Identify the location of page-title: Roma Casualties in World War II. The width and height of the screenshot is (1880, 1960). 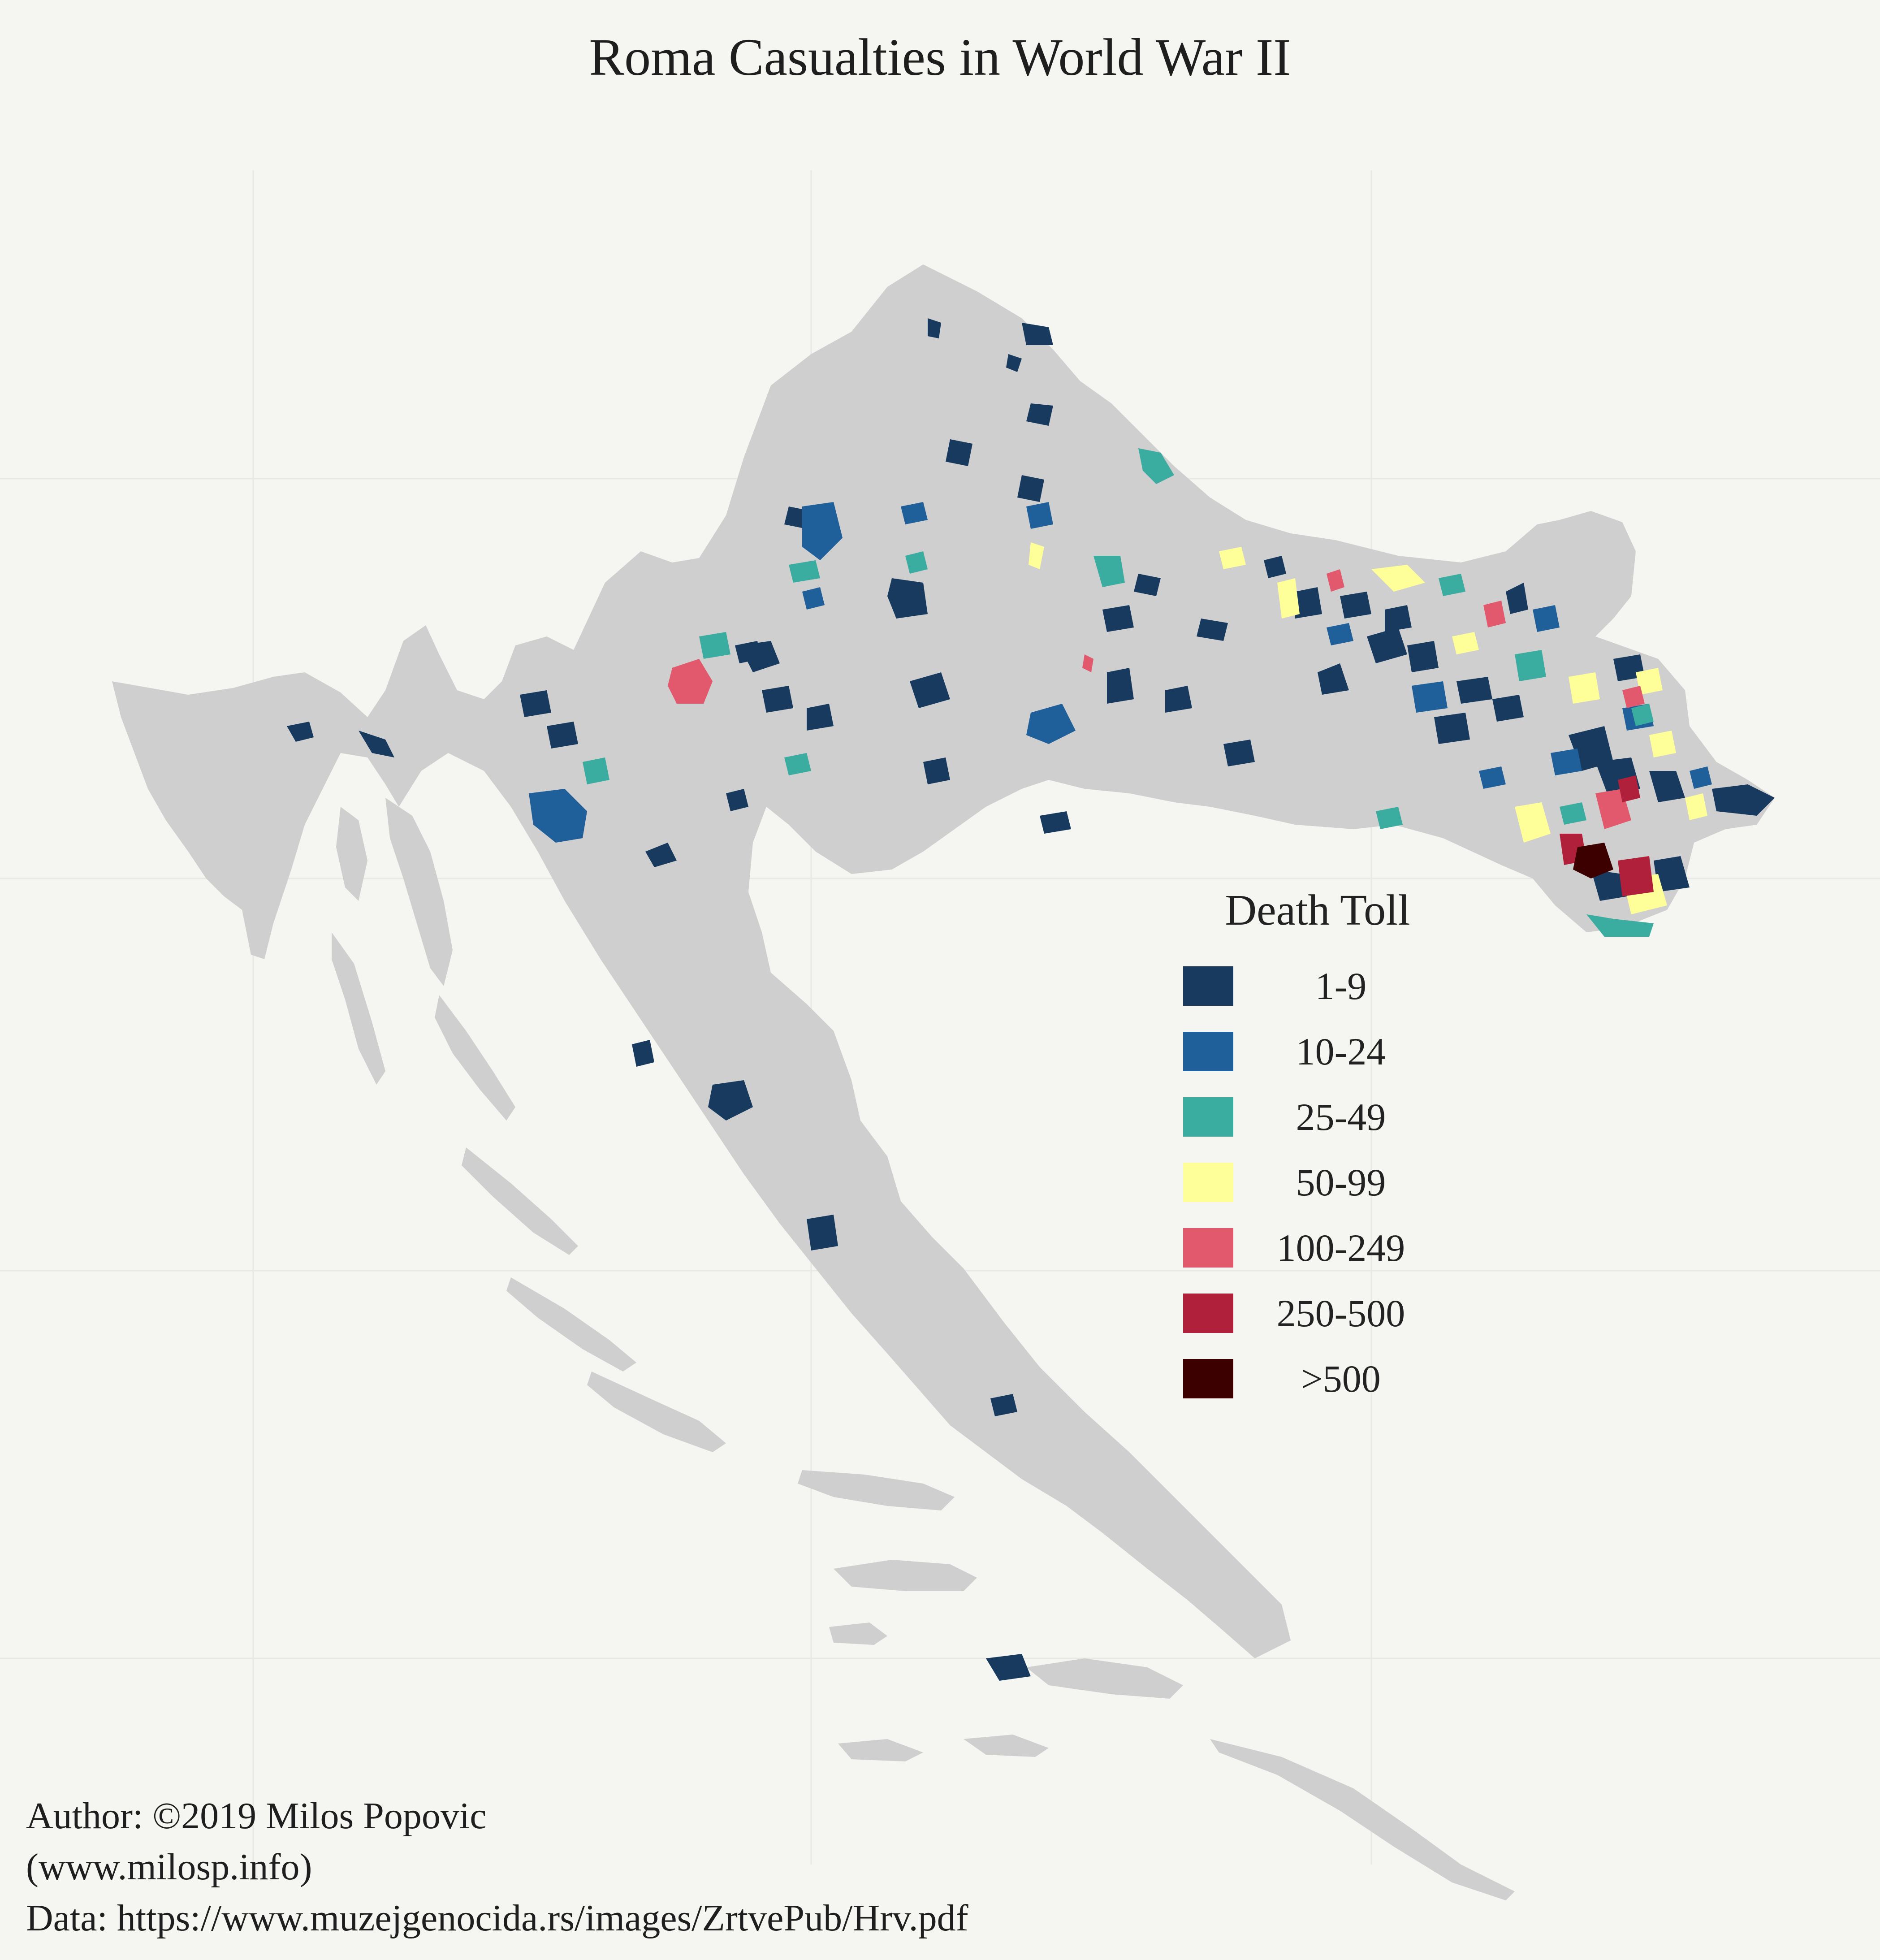
(940, 57).